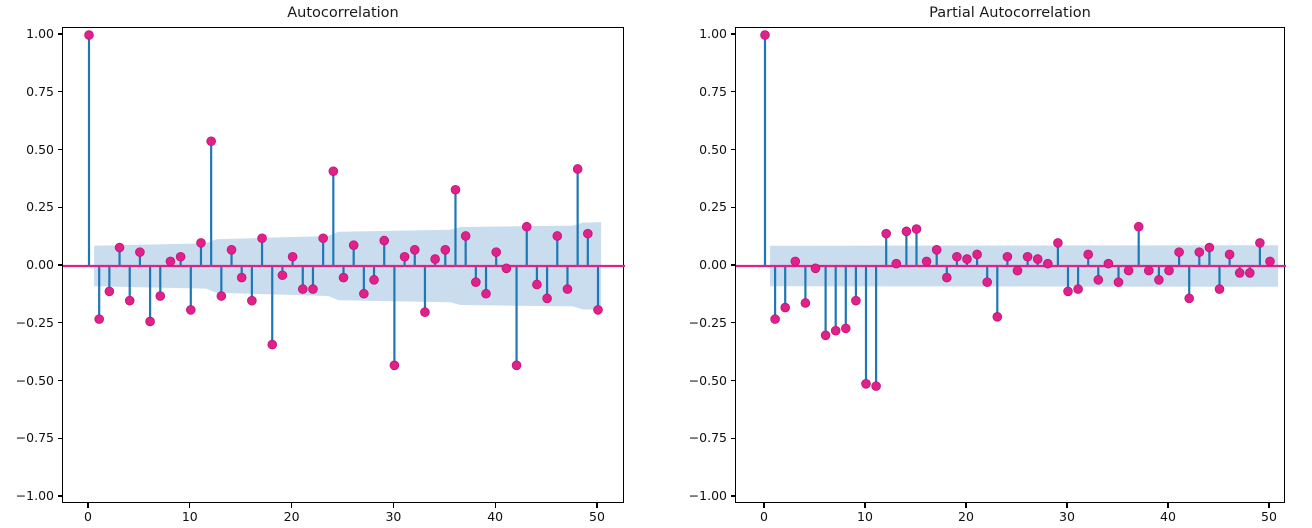 The width and height of the screenshot is (1312, 528). Describe the element at coordinates (40, 264) in the screenshot. I see `y-tick-label: 0.00` at that location.